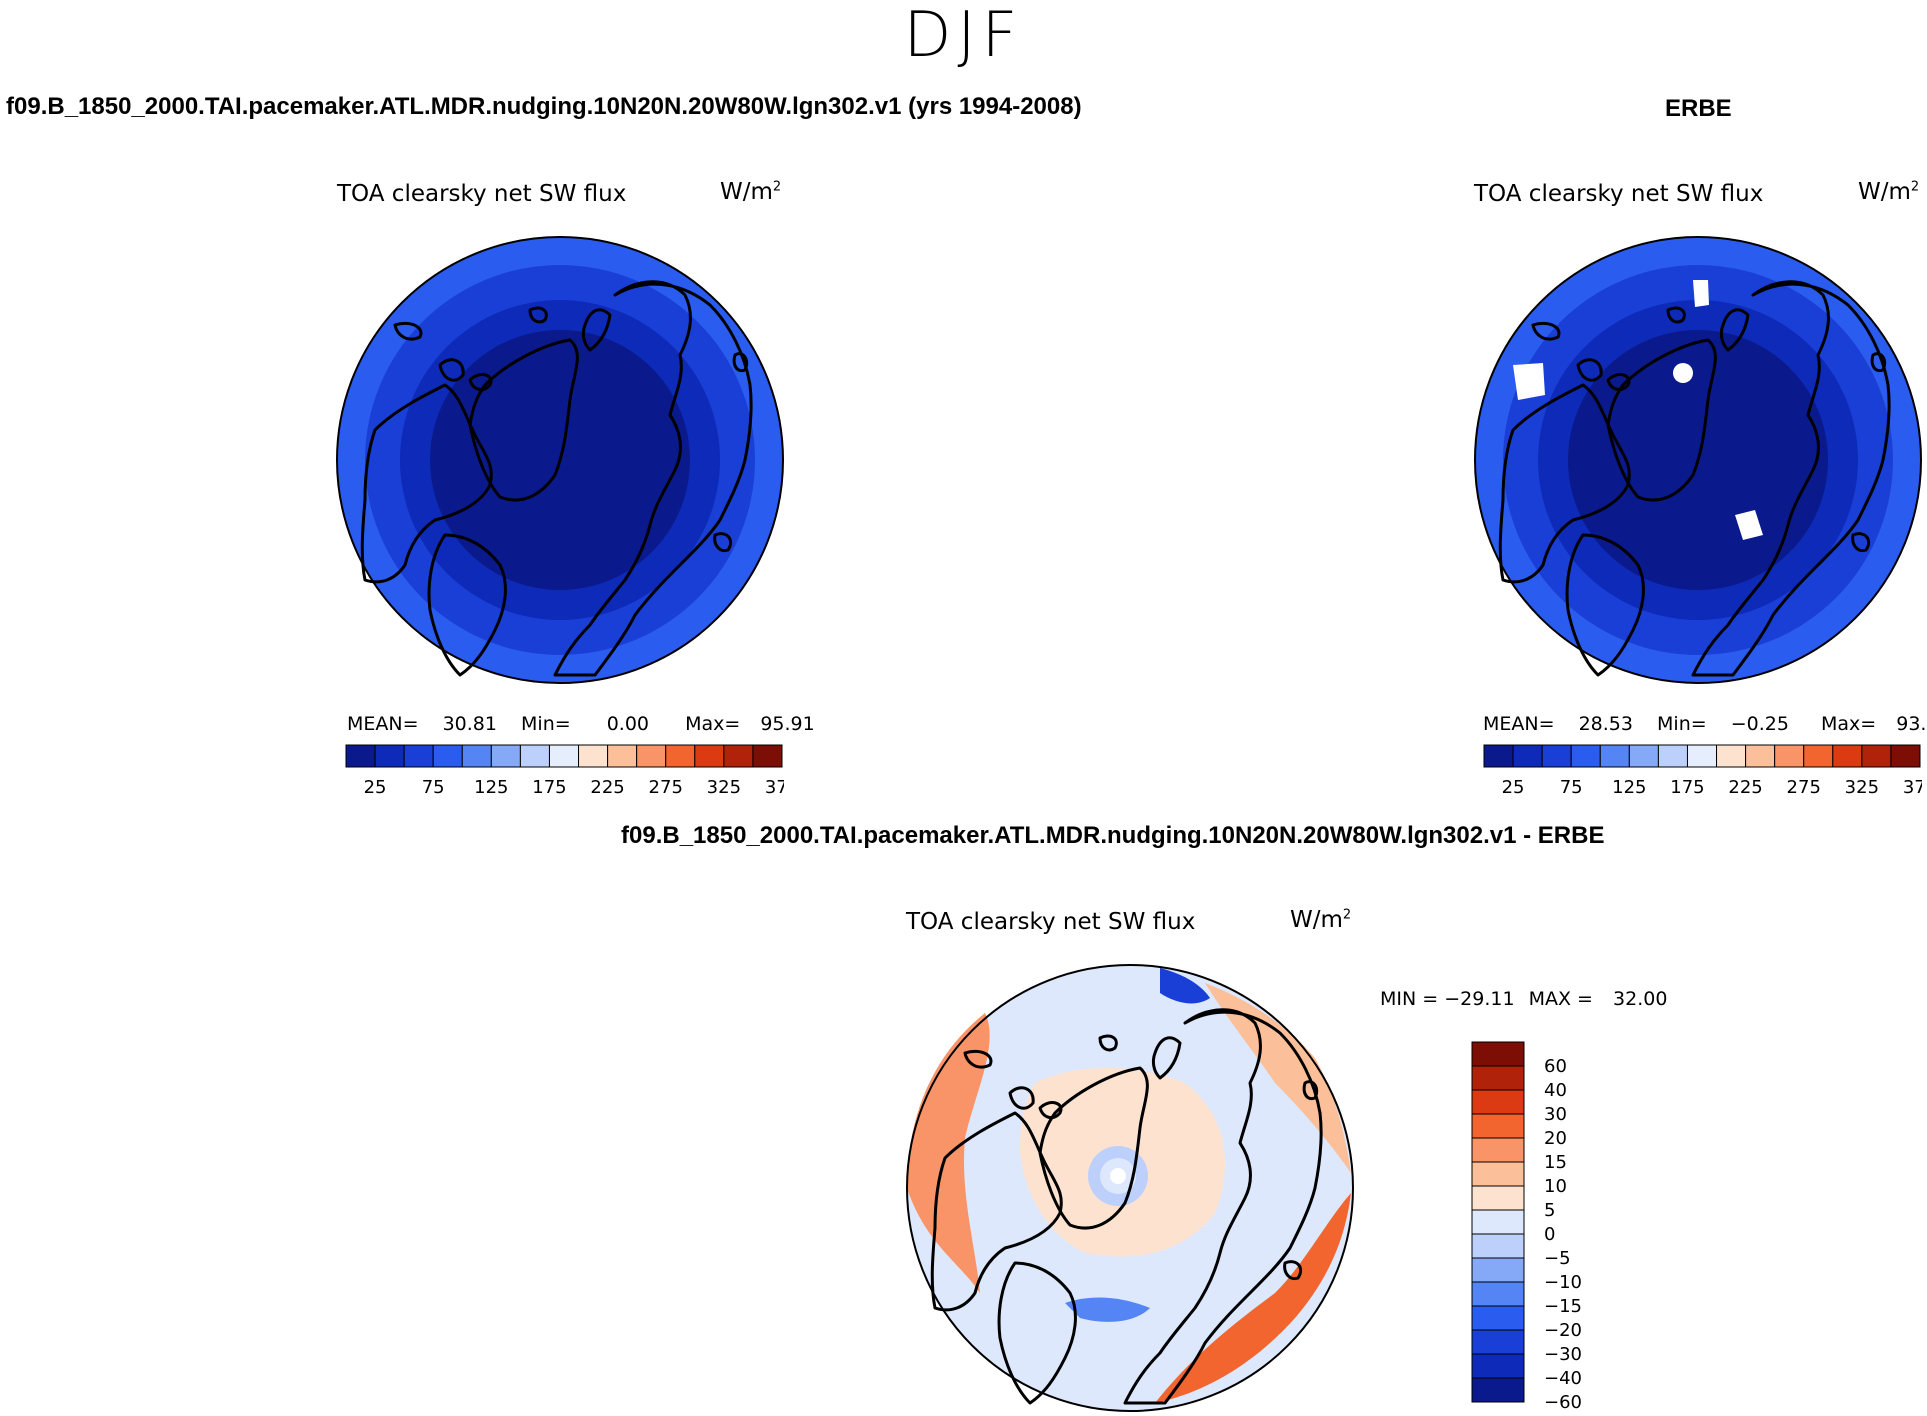 Image resolution: width=1927 pixels, height=1416 pixels. I want to click on vbar2-tick-label: −30, so click(1563, 1354).